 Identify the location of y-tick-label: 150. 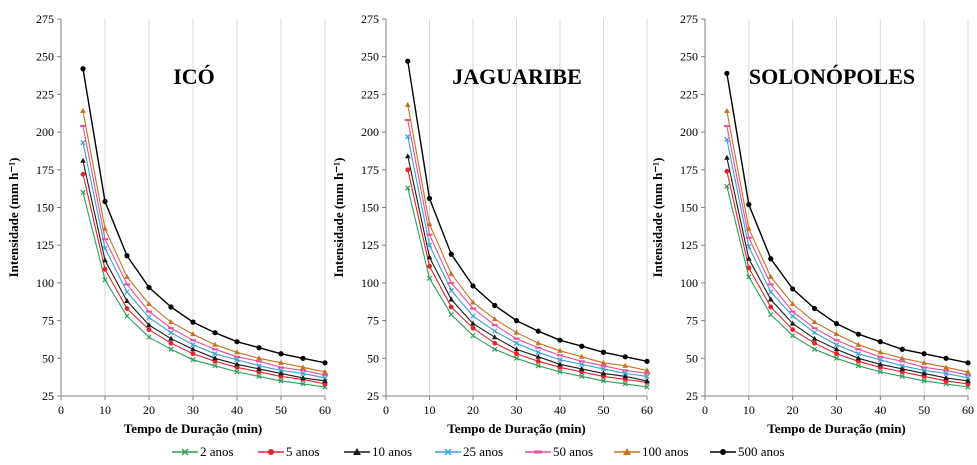
(689, 208).